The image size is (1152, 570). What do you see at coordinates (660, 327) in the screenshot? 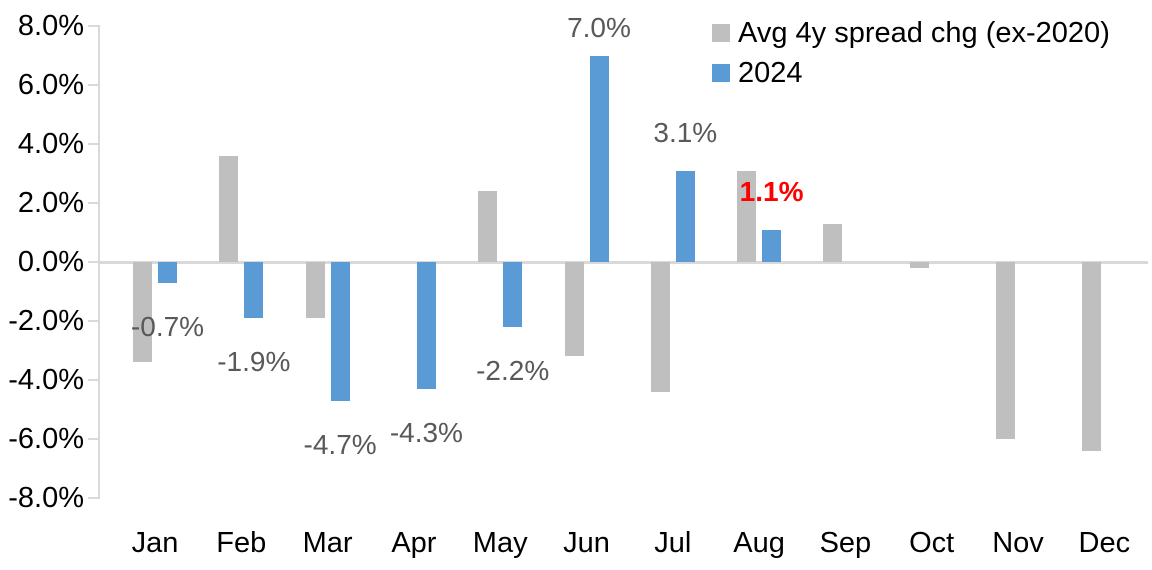
I see `bar-avg-jul` at bounding box center [660, 327].